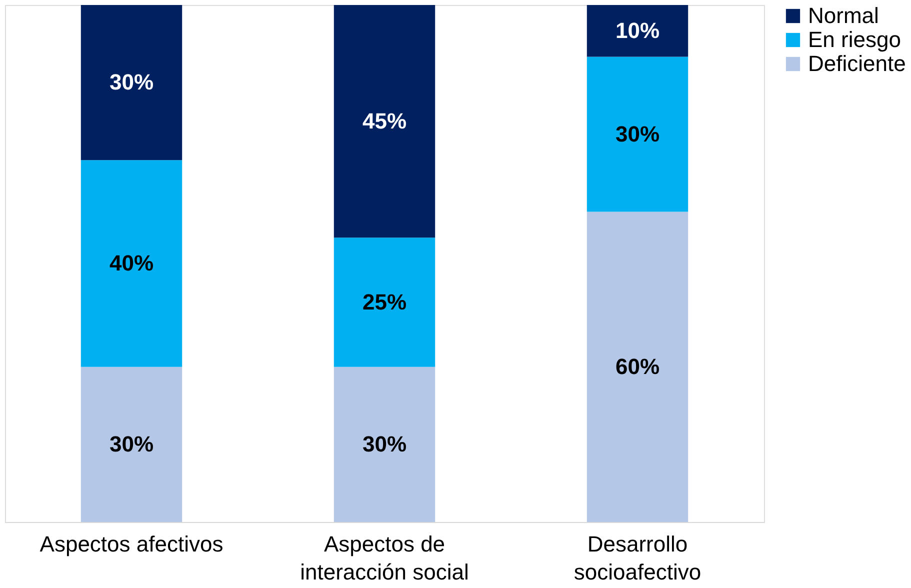 The width and height of the screenshot is (911, 588). I want to click on data-label: 10%, so click(637, 30).